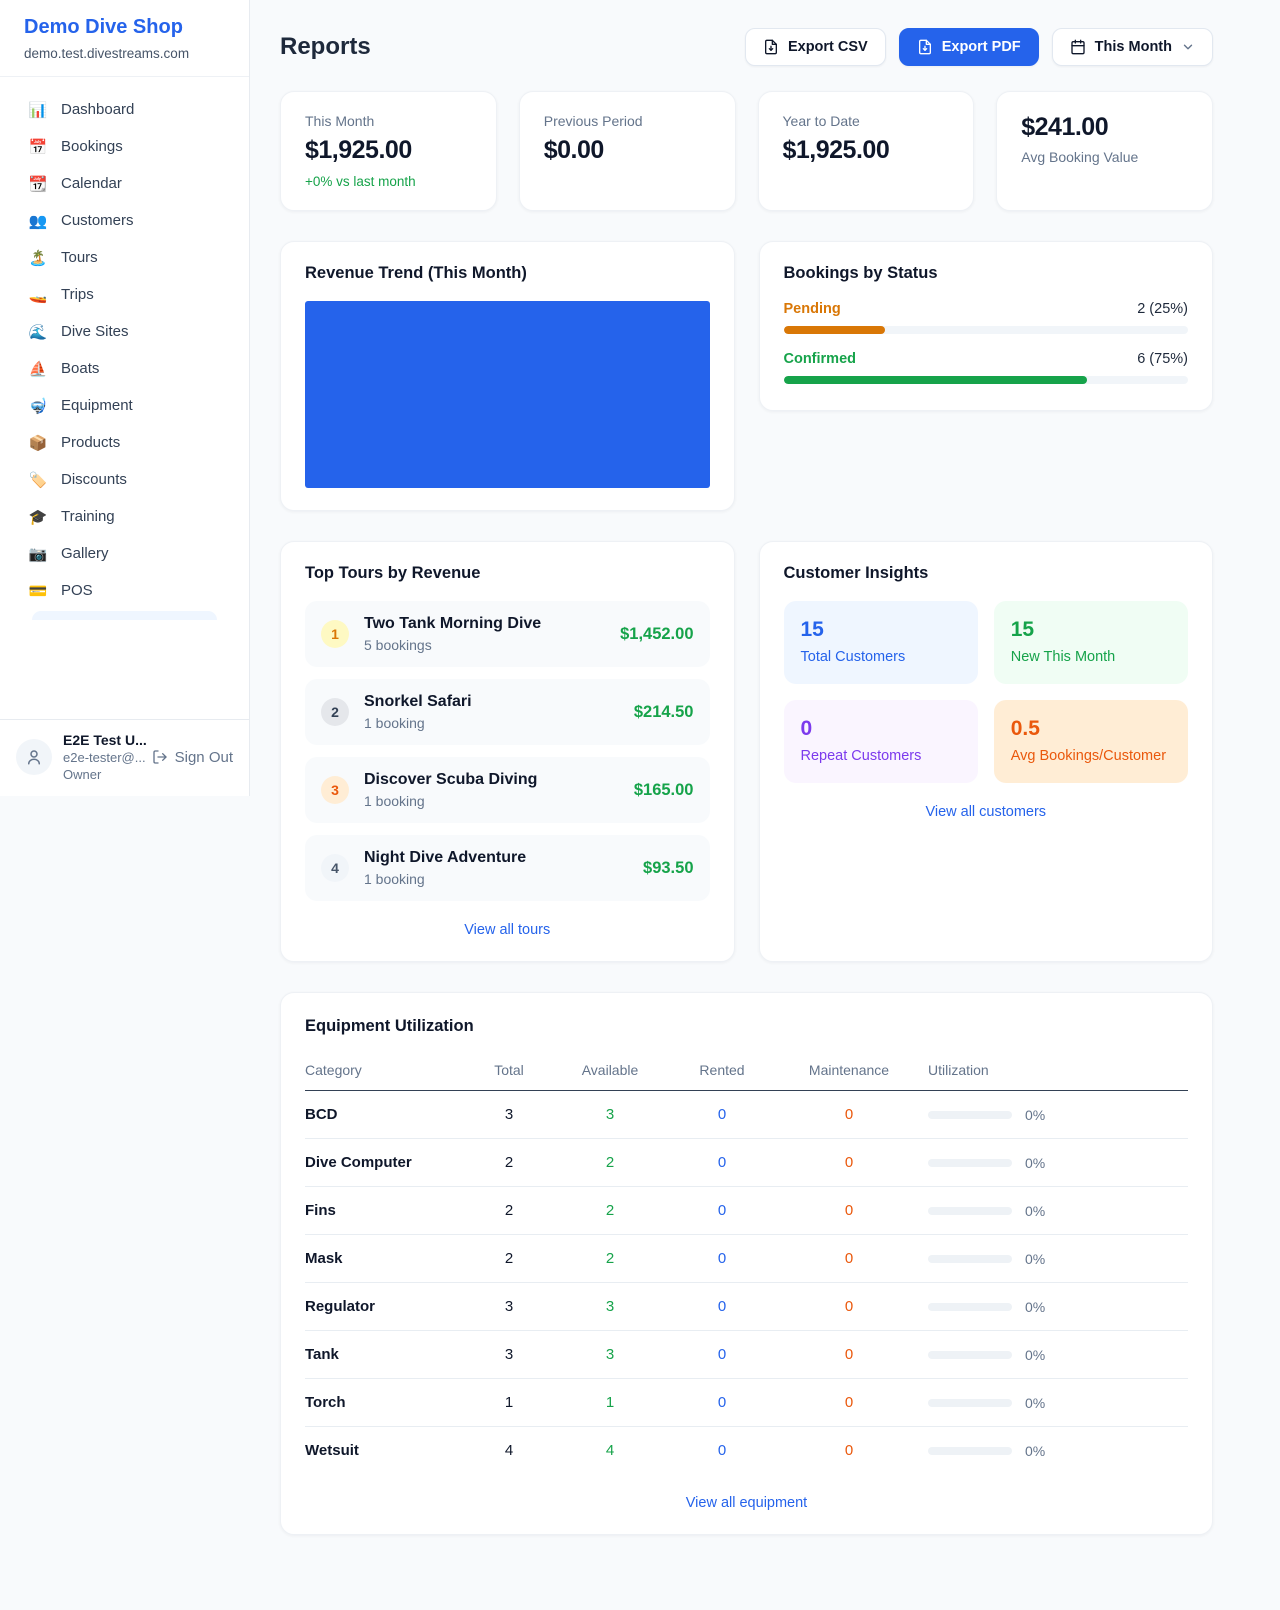 This screenshot has width=1280, height=1610. What do you see at coordinates (80, 368) in the screenshot?
I see `sidebar-item-label: Boats` at bounding box center [80, 368].